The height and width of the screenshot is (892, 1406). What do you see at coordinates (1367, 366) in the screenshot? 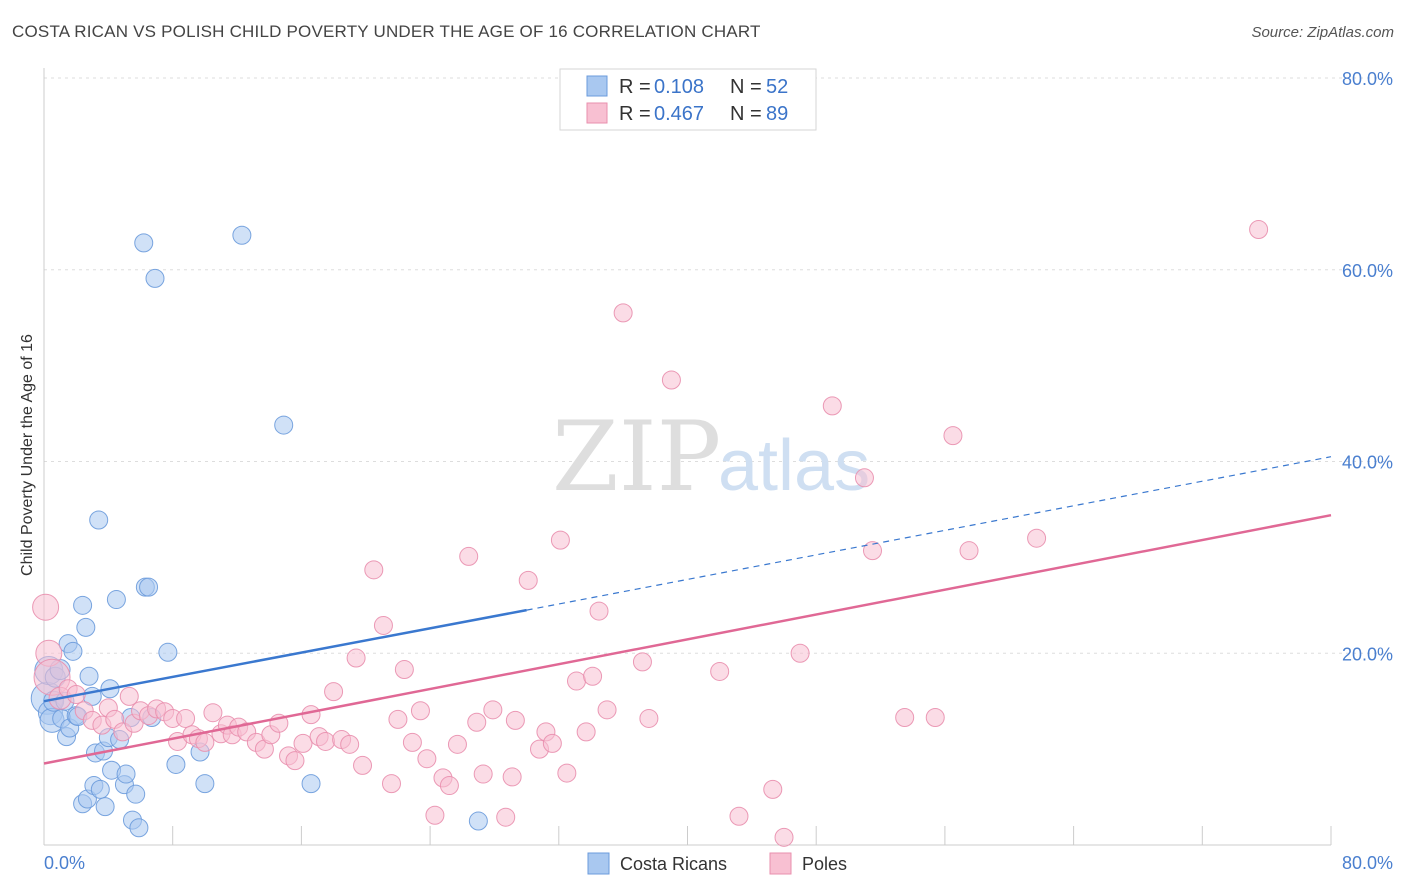
I see `y-tick-labels: 80.0% 60.0% 40.0% 20.0%` at bounding box center [1367, 366].